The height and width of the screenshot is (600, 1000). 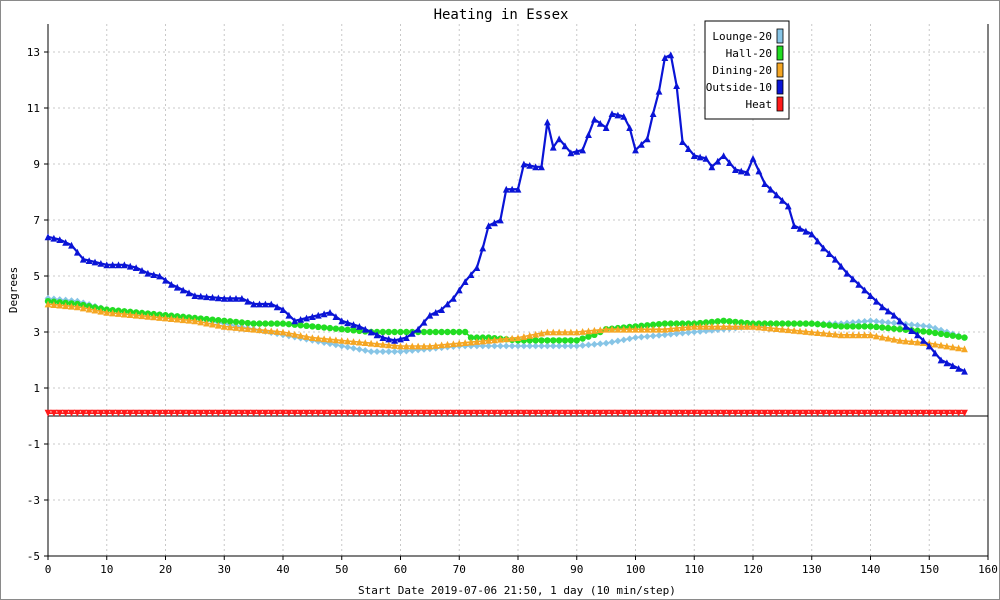 What do you see at coordinates (33, 52) in the screenshot?
I see `y-tick-label: 13` at bounding box center [33, 52].